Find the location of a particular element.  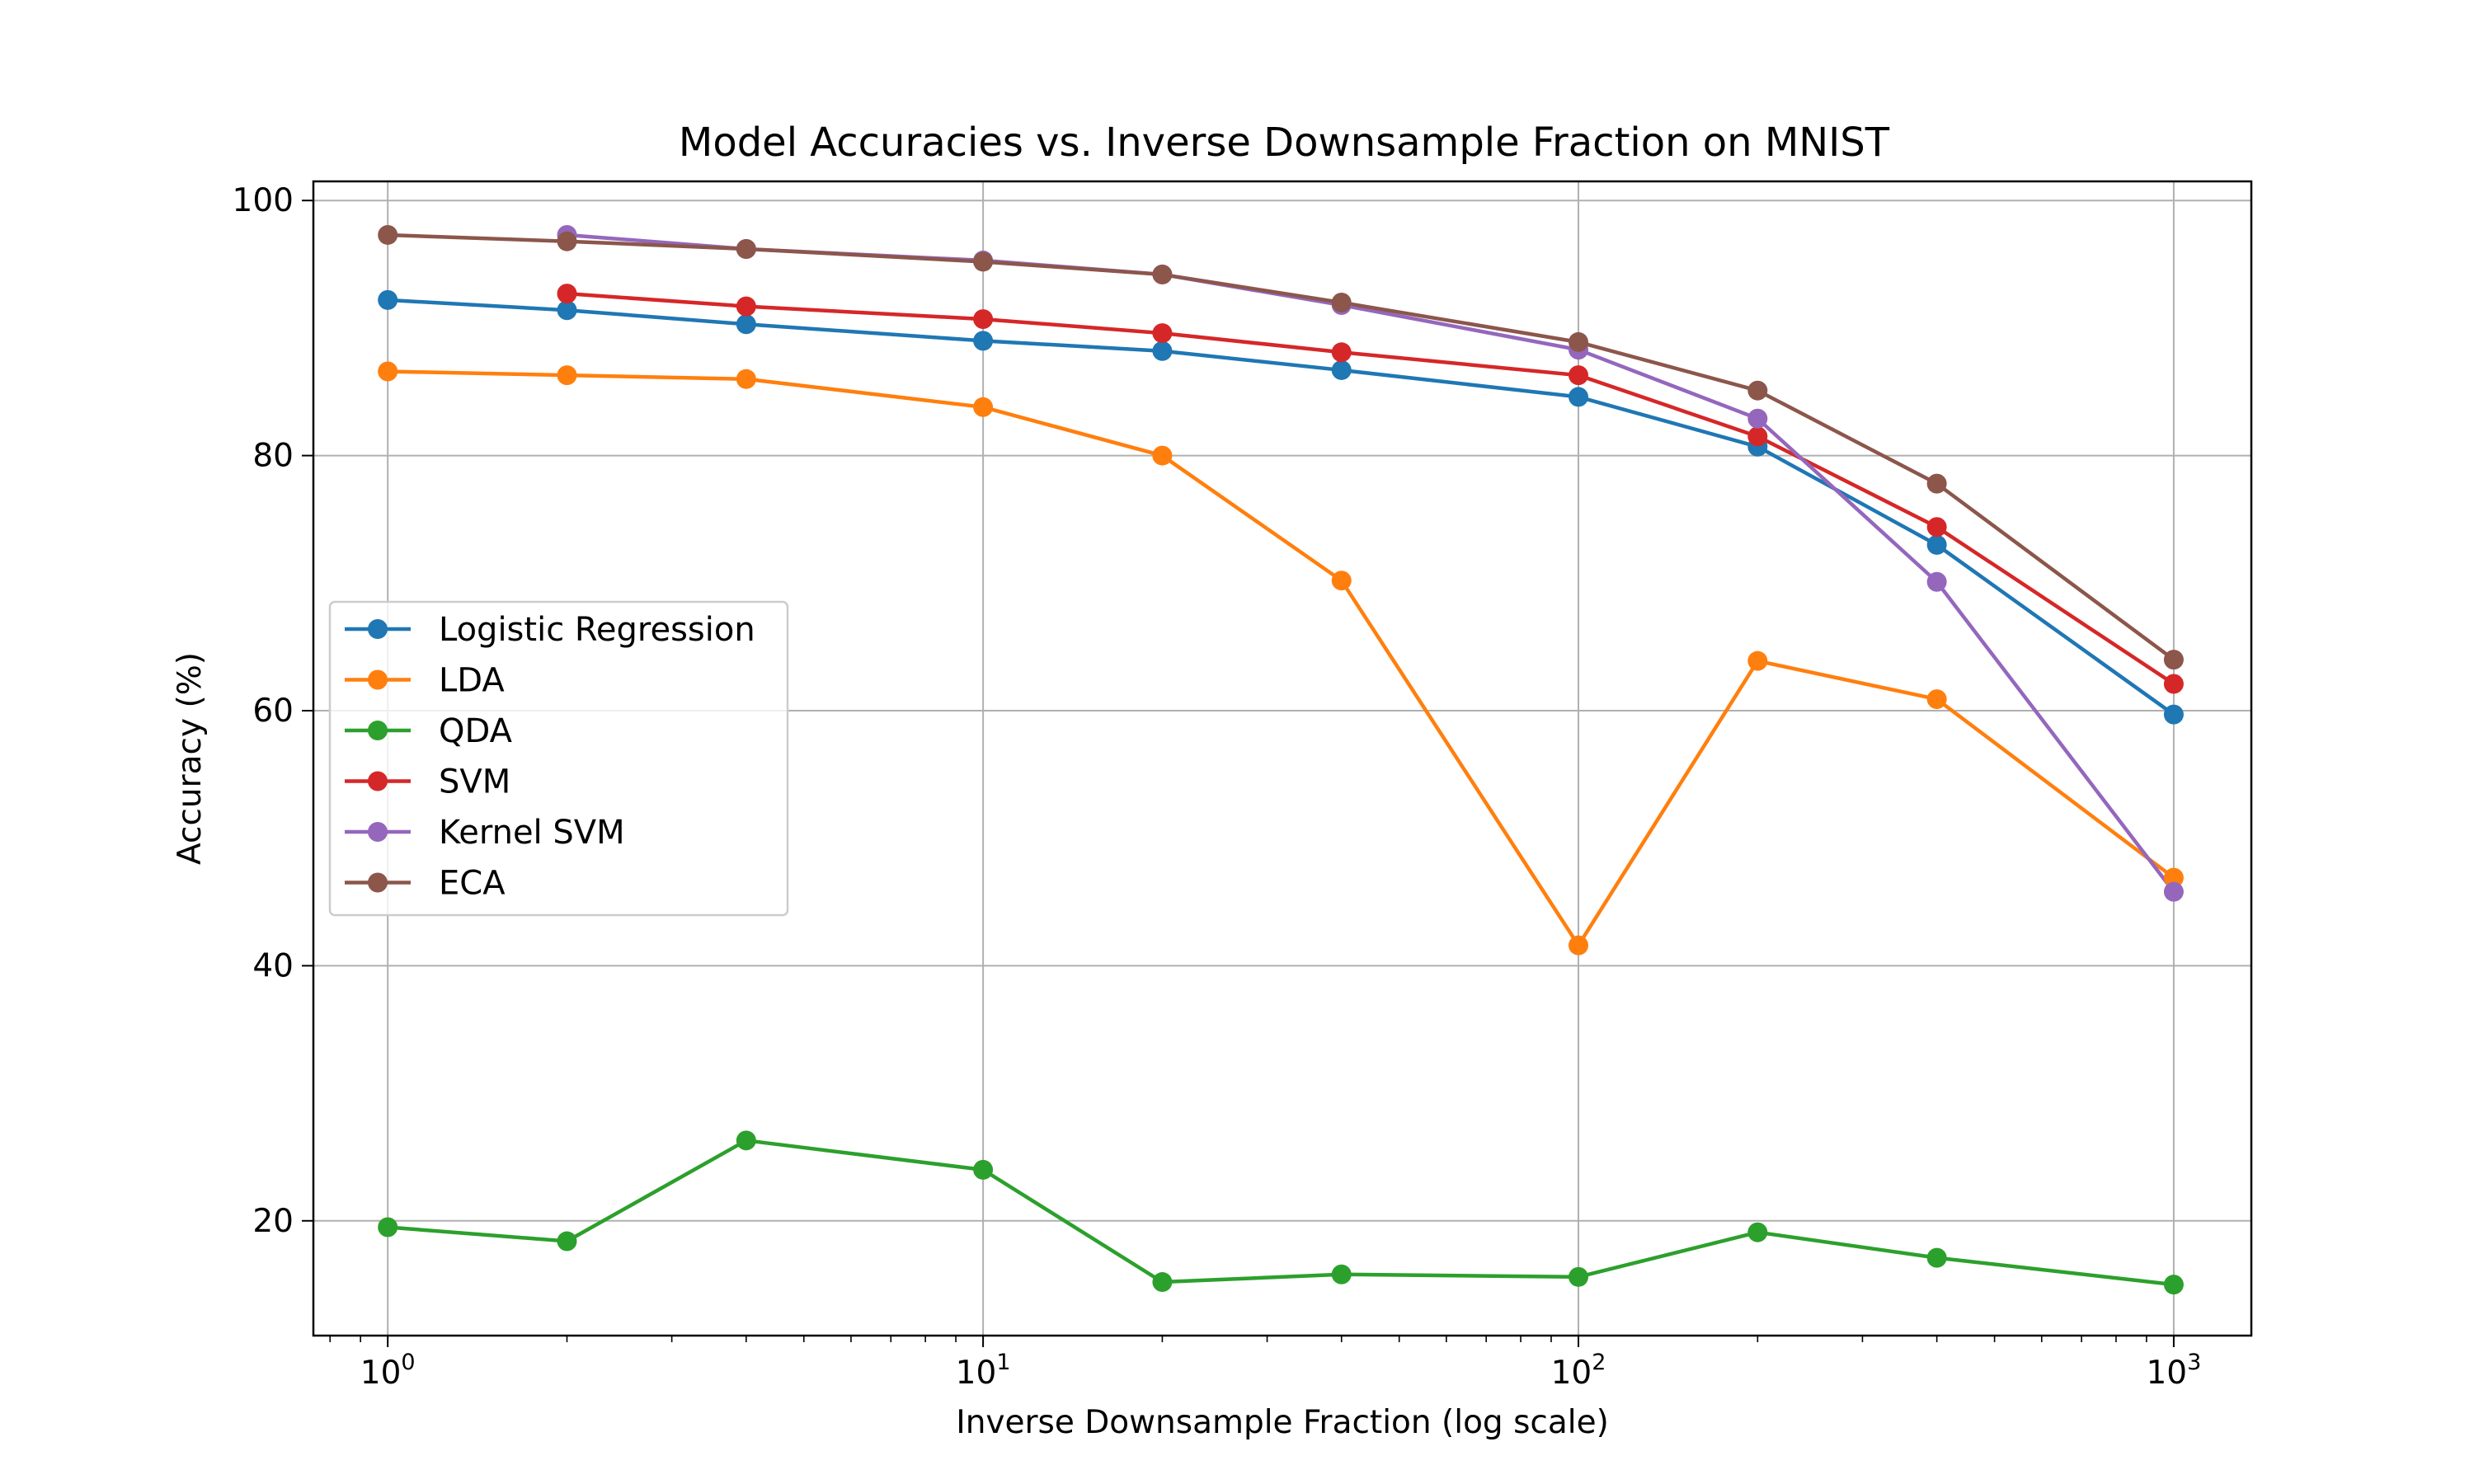

y-tick-label: 40 is located at coordinates (273, 965).